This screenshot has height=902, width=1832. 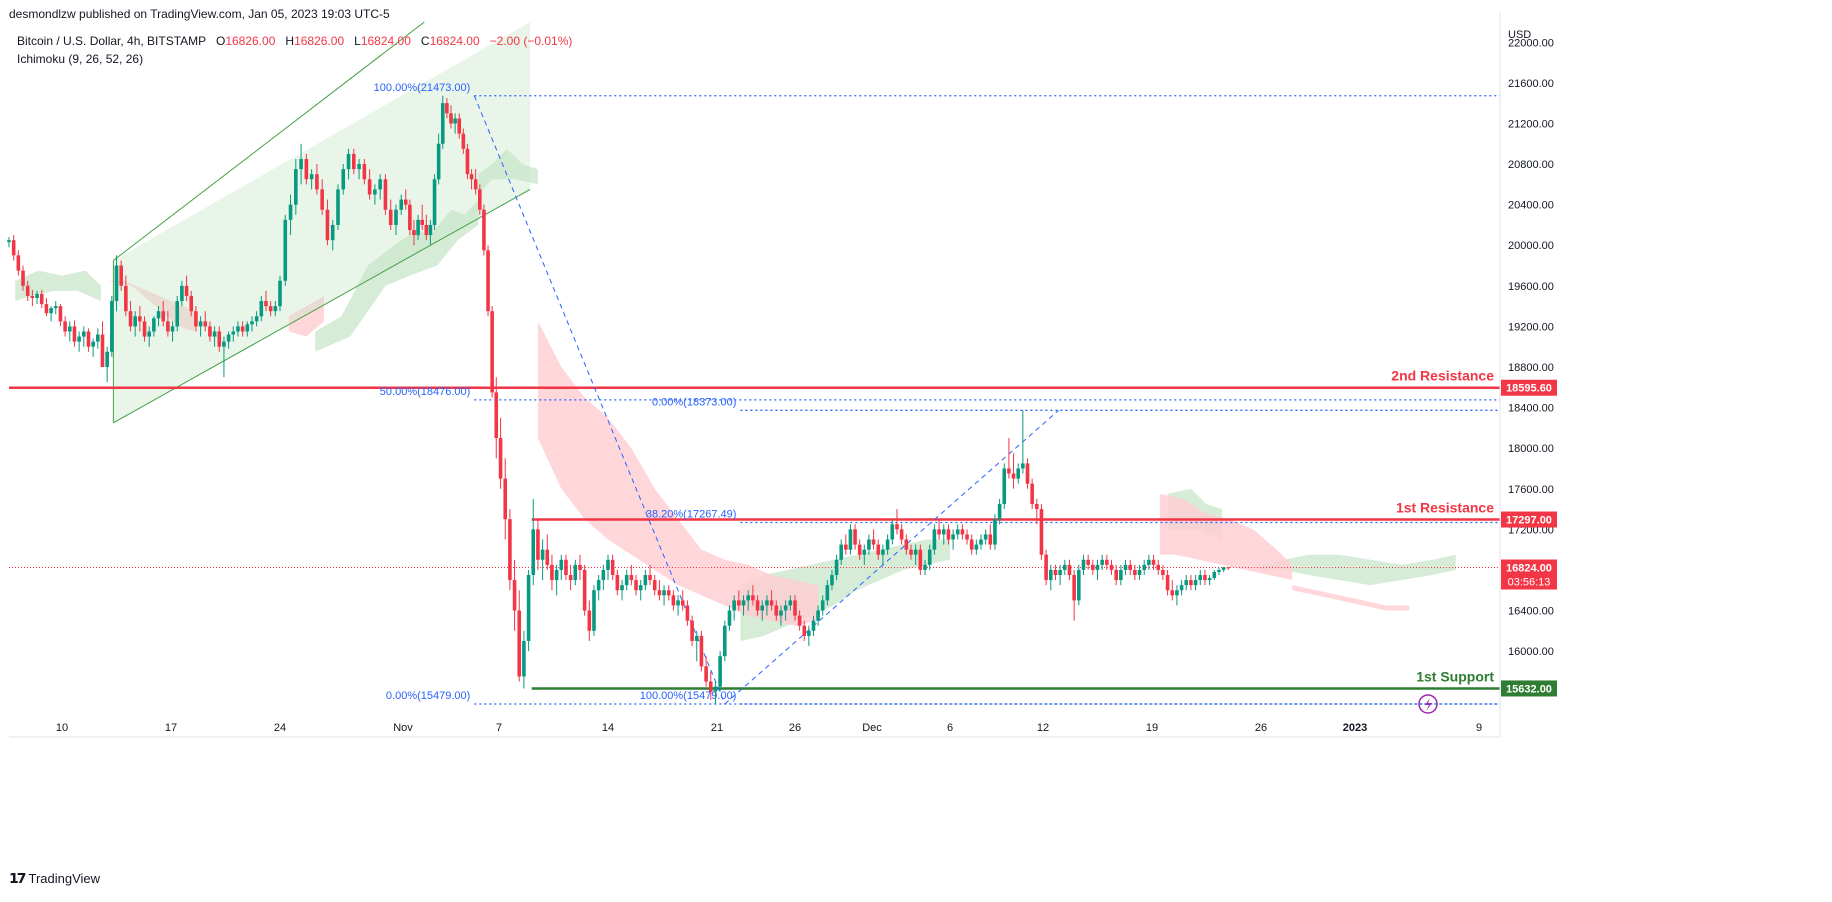 What do you see at coordinates (872, 728) in the screenshot?
I see `x-tick-label-8: Dec` at bounding box center [872, 728].